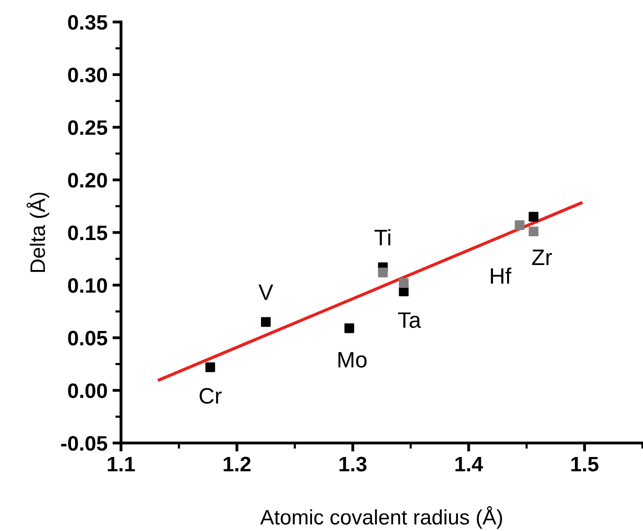 This screenshot has width=643, height=531. I want to click on y-tick-label: 0.05, so click(88, 338).